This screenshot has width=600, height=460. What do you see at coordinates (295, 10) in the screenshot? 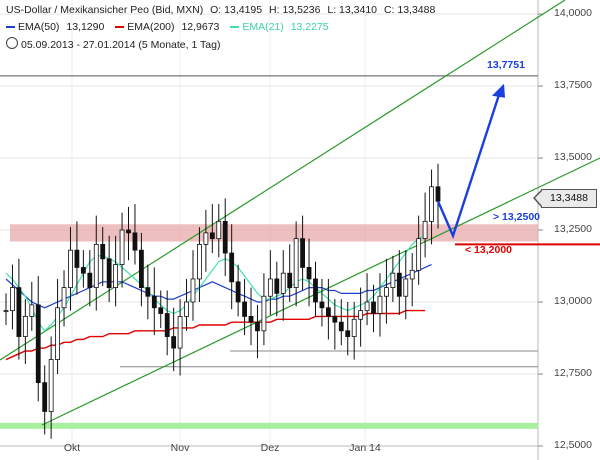
I see `ohlc-high: H: 13,5236` at bounding box center [295, 10].